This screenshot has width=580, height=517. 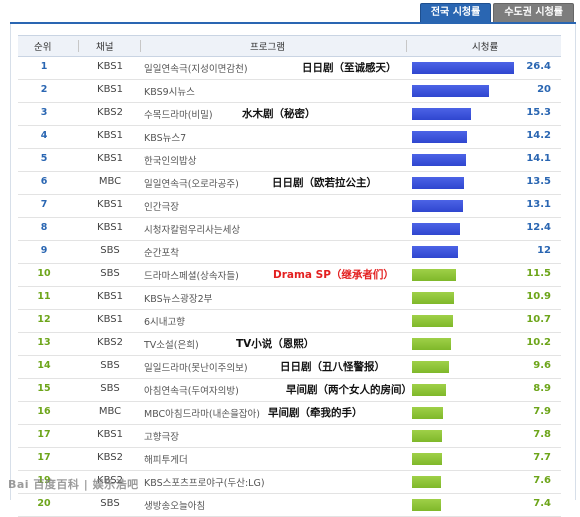 I want to click on table-row: 1 KBS1 일일연속극(지성이면감천) 日日剧（至诚感天） 26.4, so click(x=289, y=68).